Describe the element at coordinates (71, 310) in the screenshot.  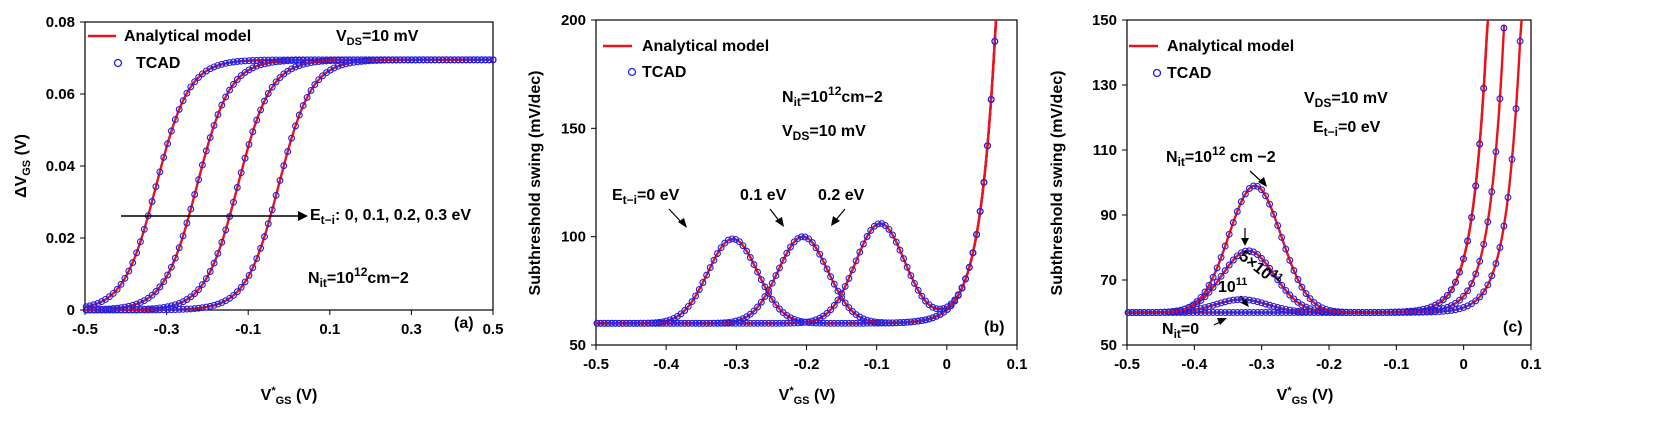
I see `panel-a-ytick-label: 0` at that location.